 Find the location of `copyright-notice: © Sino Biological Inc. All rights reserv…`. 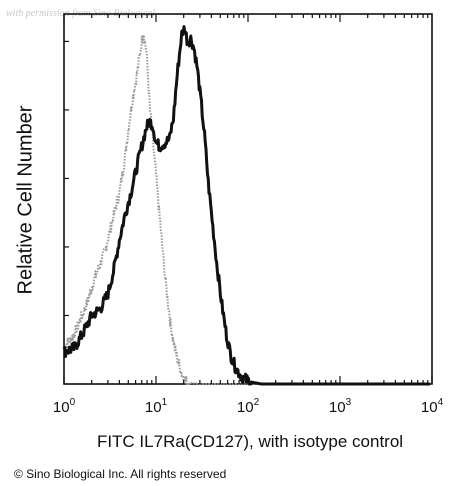

copyright-notice: © Sino Biological Inc. All rights reserv… is located at coordinates (120, 474).